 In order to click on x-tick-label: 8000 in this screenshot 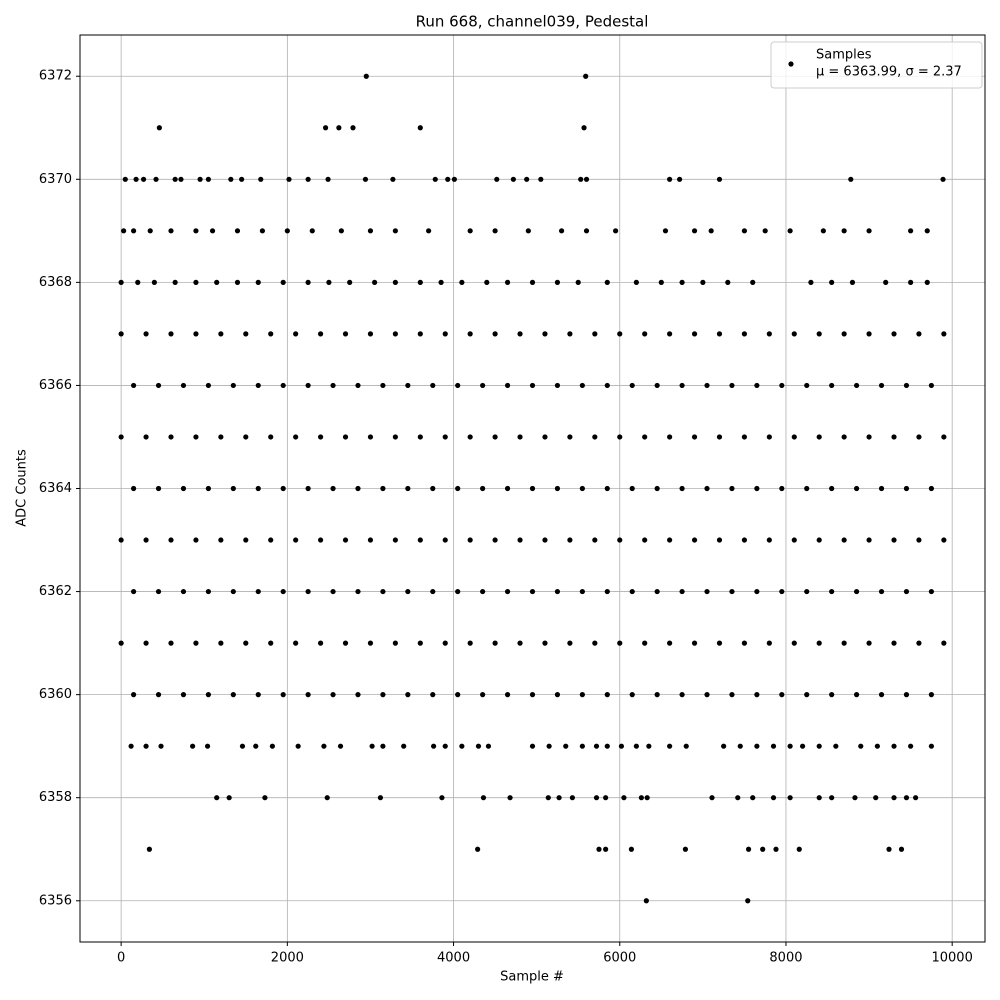, I will do `click(785, 958)`.